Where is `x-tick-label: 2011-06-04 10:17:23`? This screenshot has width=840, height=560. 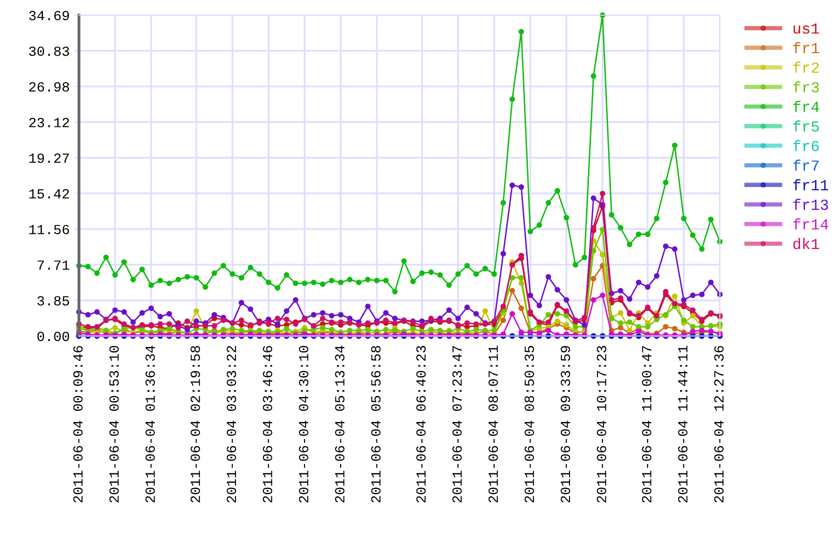 x-tick-label: 2011-06-04 10:17:23 is located at coordinates (601, 424).